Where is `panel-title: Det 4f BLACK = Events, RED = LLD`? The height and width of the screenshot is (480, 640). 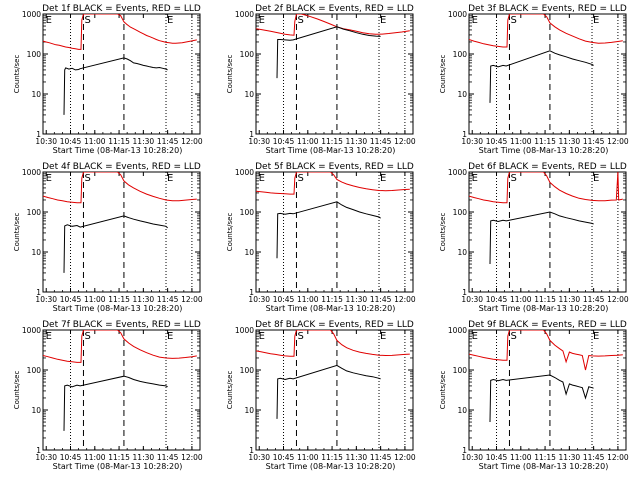 panel-title: Det 4f BLACK = Events, RED = LLD is located at coordinates (121, 167).